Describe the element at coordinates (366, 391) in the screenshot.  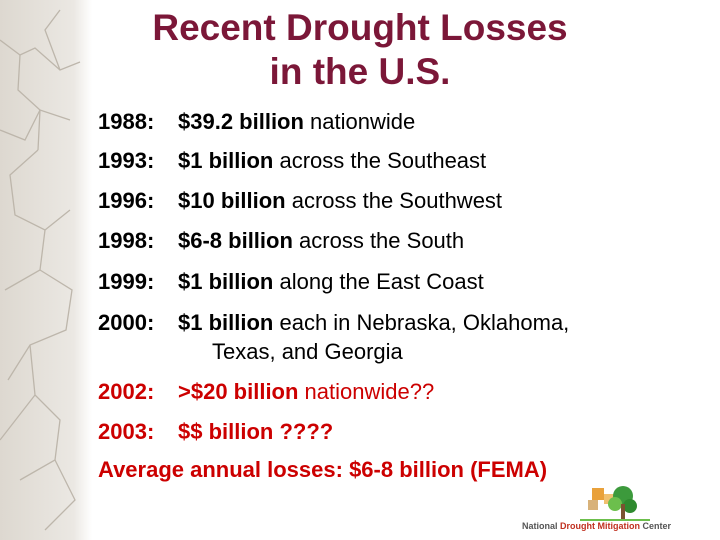
I see `description: nationwide??` at that location.